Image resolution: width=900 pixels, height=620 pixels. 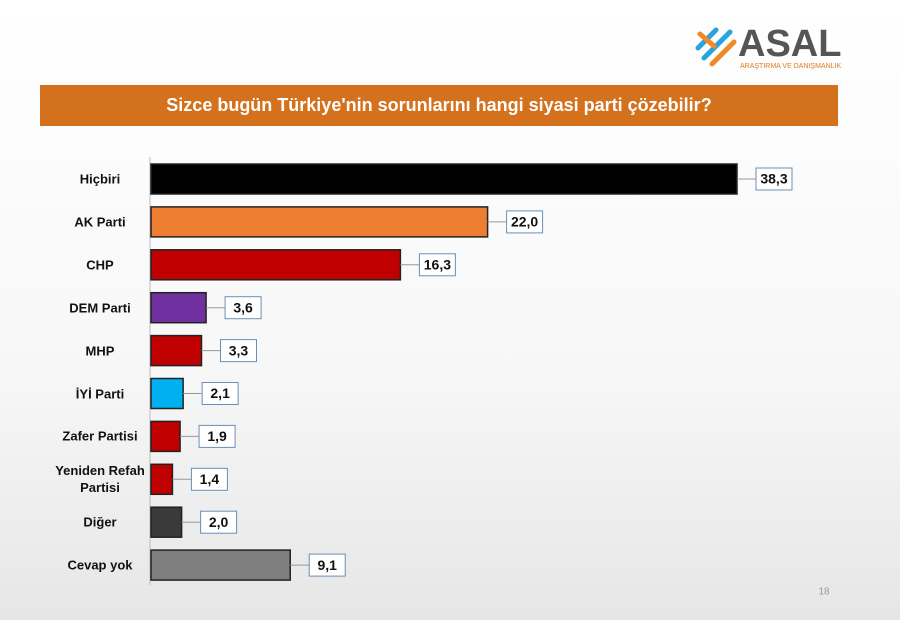 I want to click on value-label: 1,4, so click(x=210, y=479).